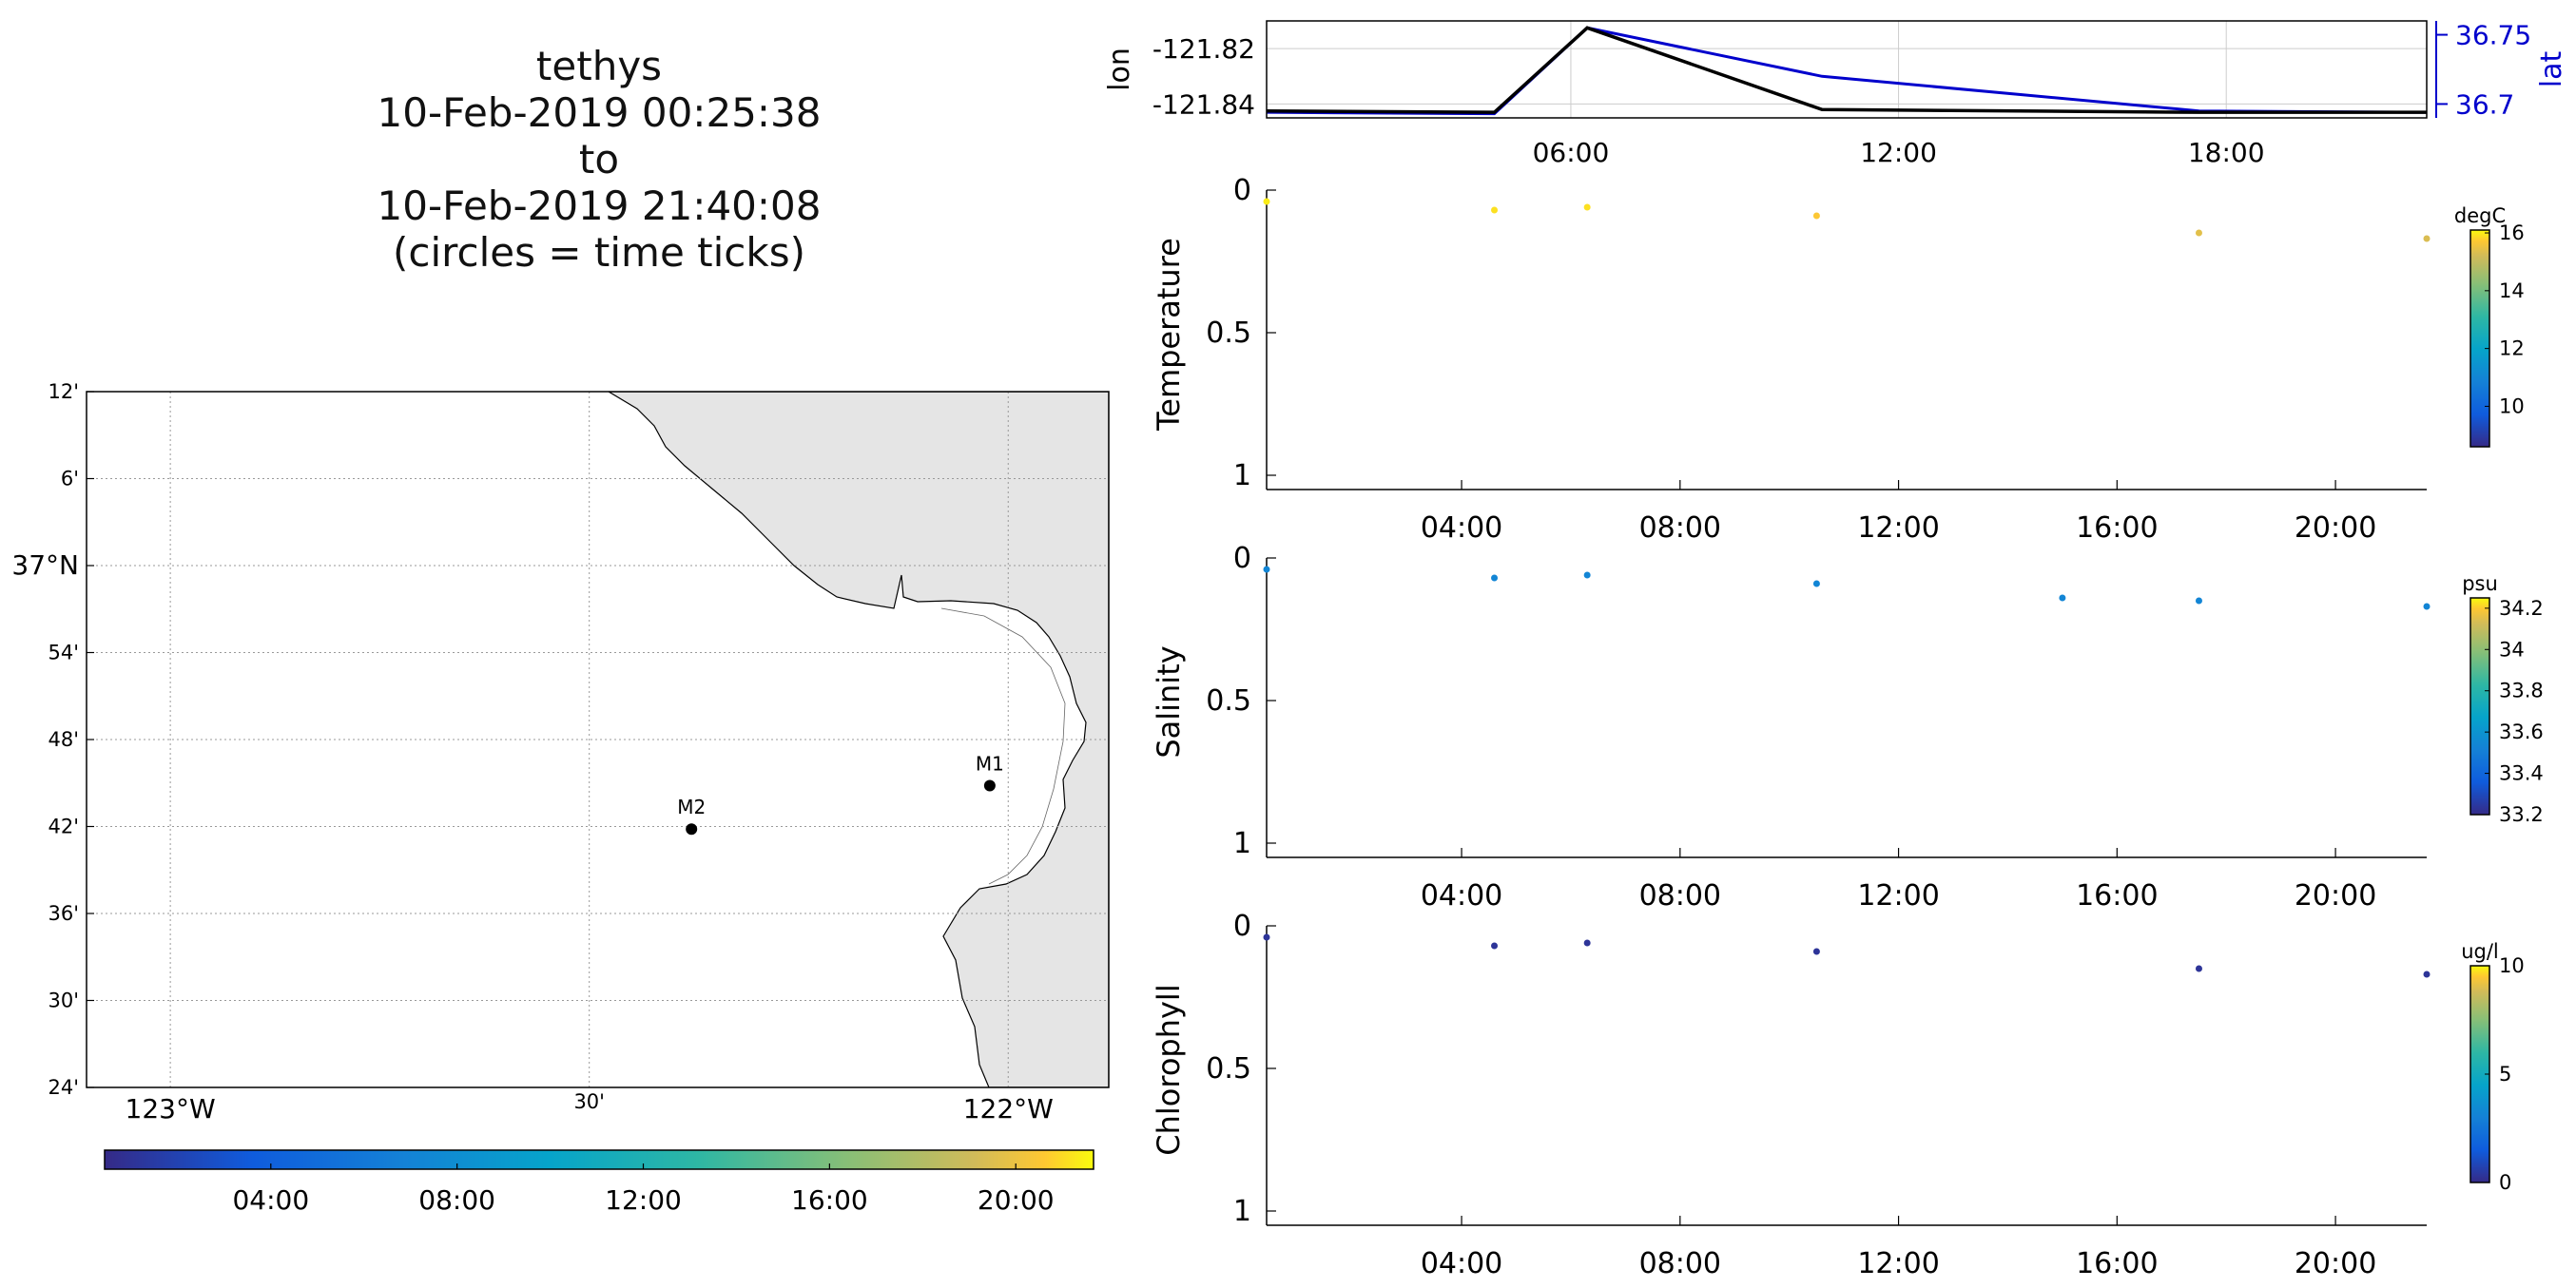  I want to click on map-lon-tick-label: 123°W, so click(171, 1109).